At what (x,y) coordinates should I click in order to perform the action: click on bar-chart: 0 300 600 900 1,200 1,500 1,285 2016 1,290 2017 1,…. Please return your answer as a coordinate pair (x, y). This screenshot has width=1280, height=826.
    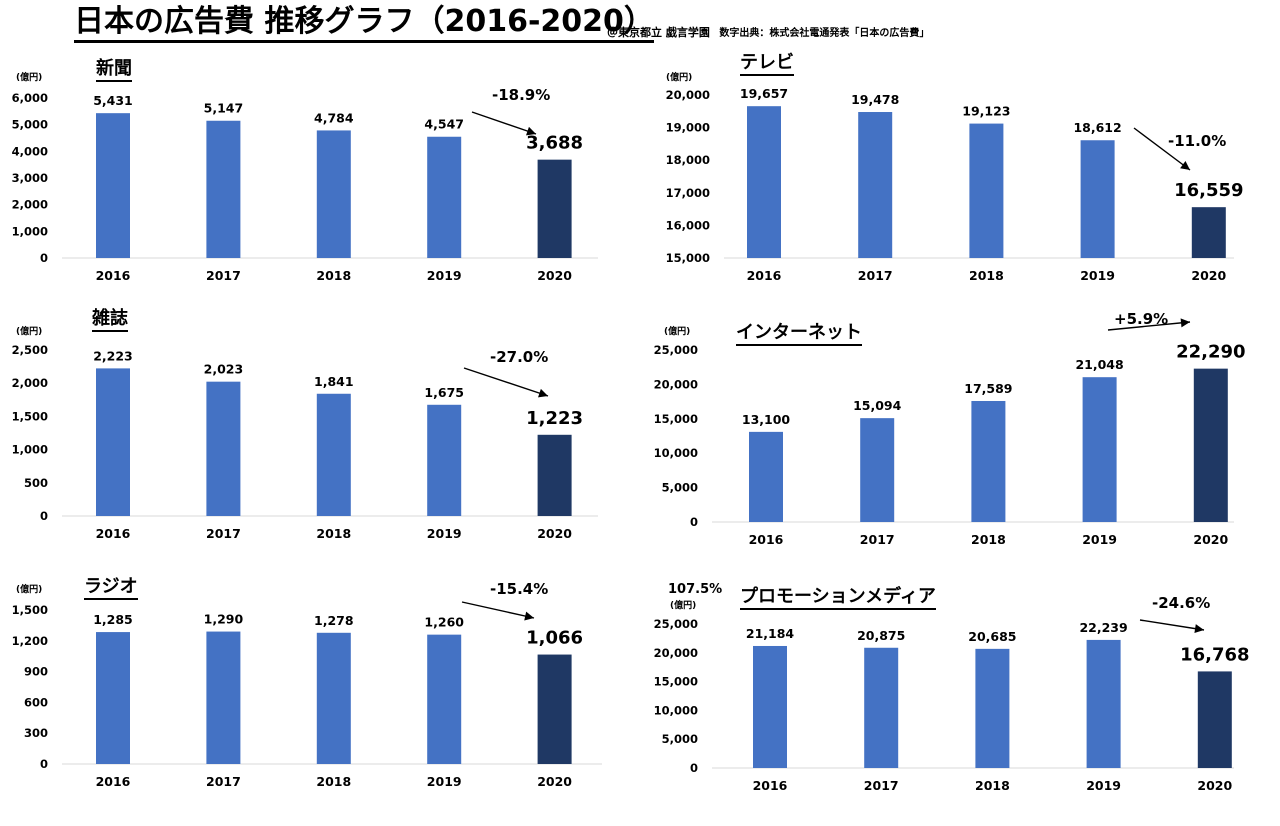
    Looking at the image, I should click on (307, 695).